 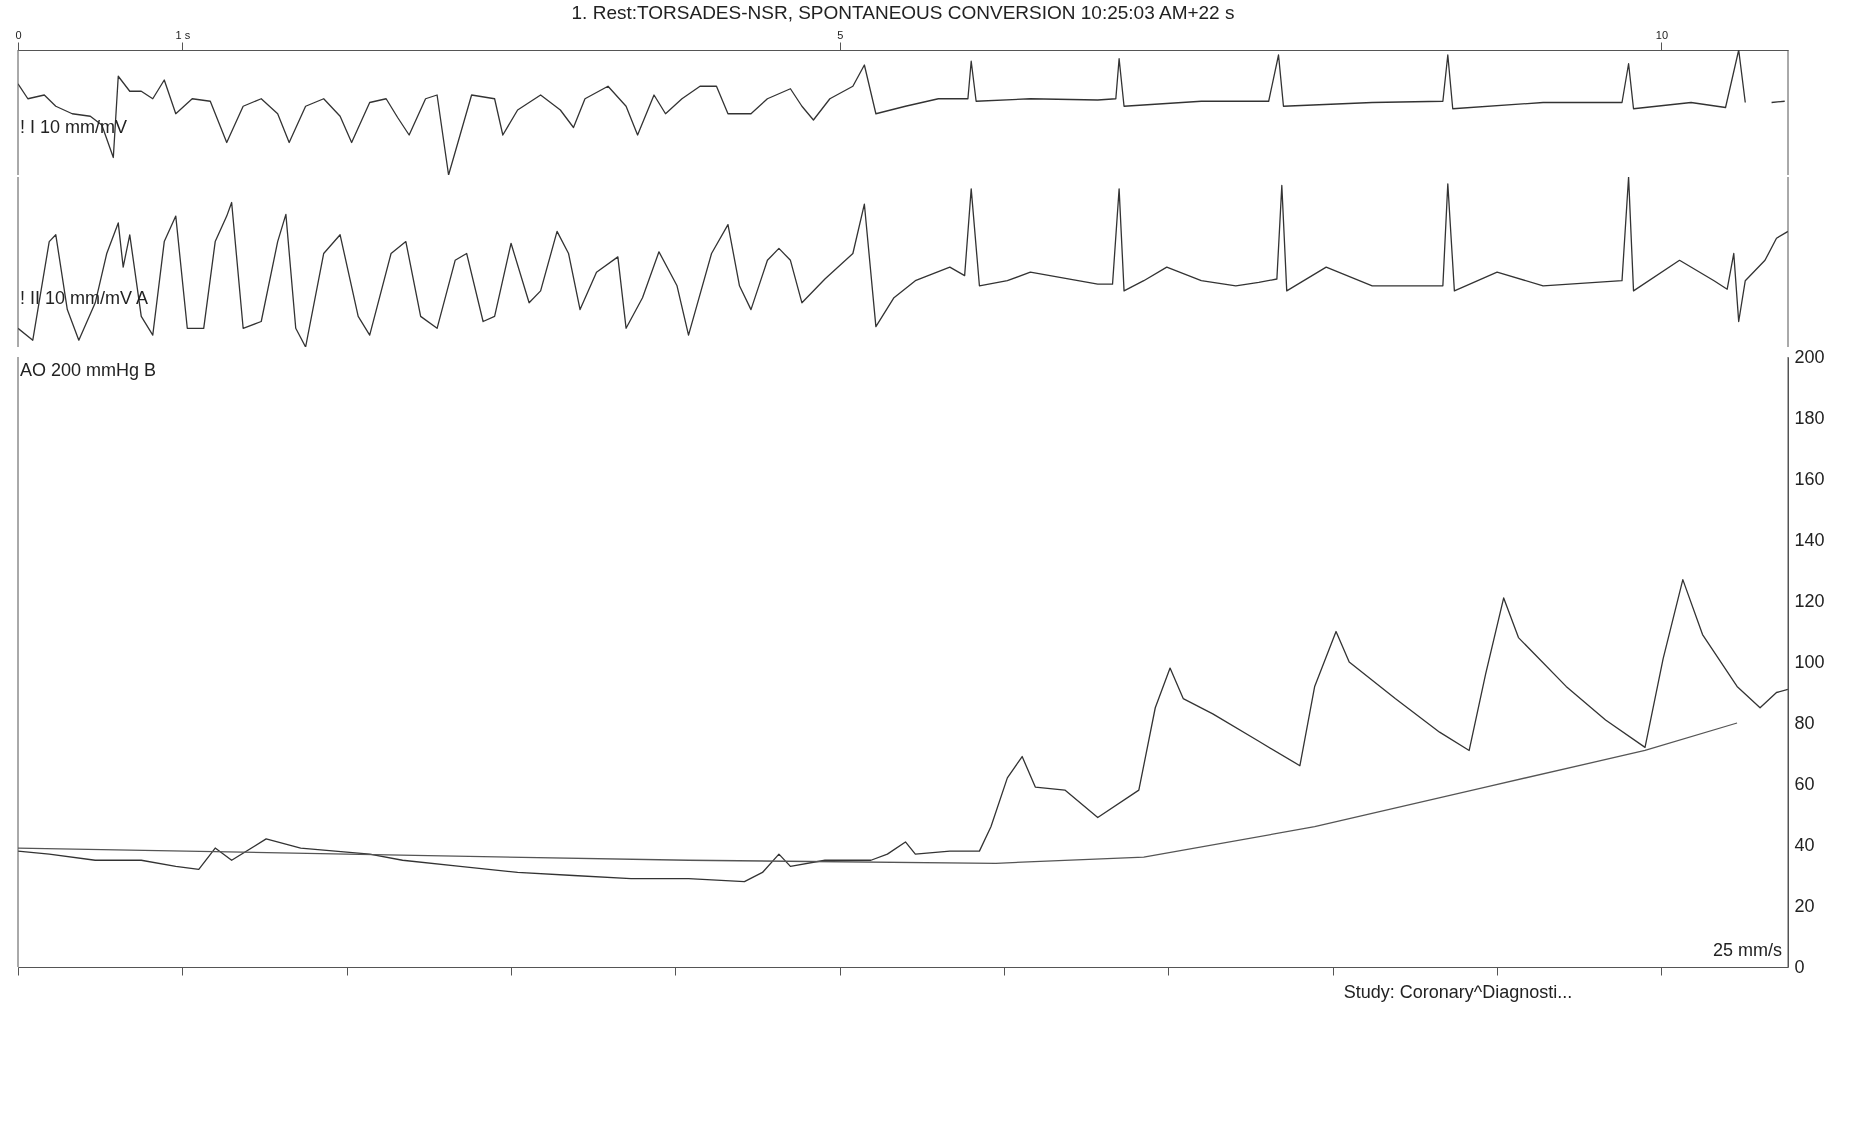 What do you see at coordinates (88, 370) in the screenshot?
I see `y-axis-title: AO 200 mmHg B` at bounding box center [88, 370].